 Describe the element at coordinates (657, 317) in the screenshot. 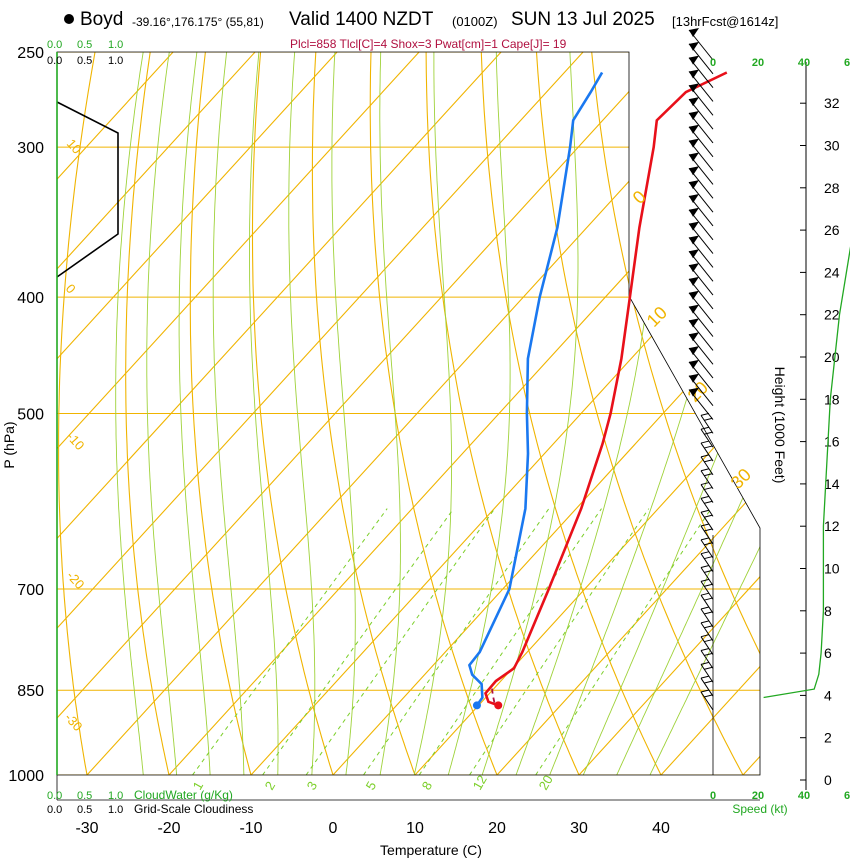

I see `dry-adiabat-label: 10` at that location.